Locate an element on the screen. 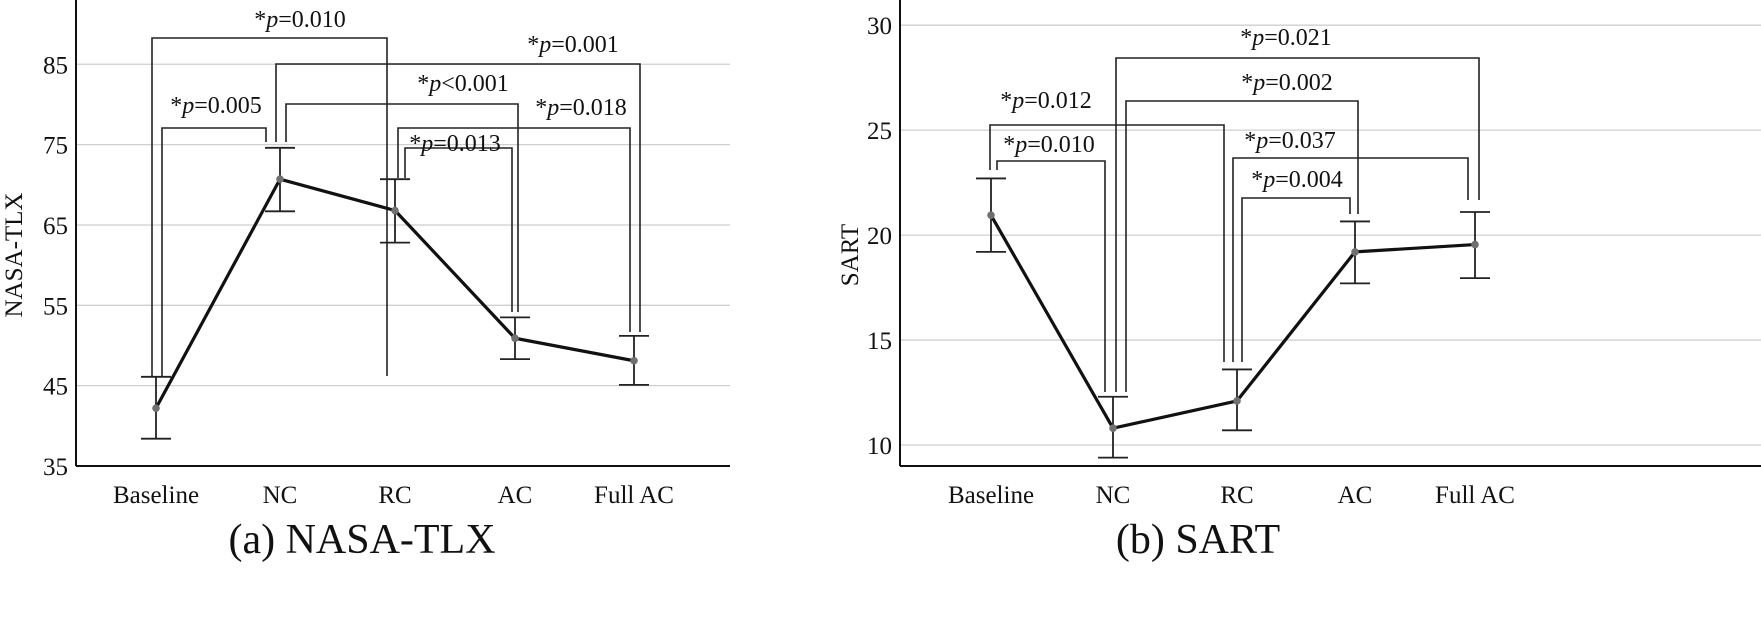  y-tick-label: 55 is located at coordinates (55, 306).